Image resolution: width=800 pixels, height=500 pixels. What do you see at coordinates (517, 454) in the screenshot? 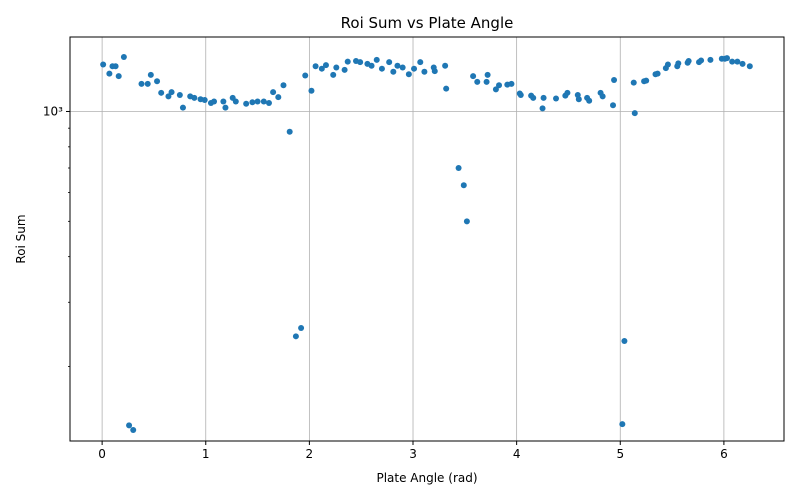
I see `x-tick-label: 4` at bounding box center [517, 454].